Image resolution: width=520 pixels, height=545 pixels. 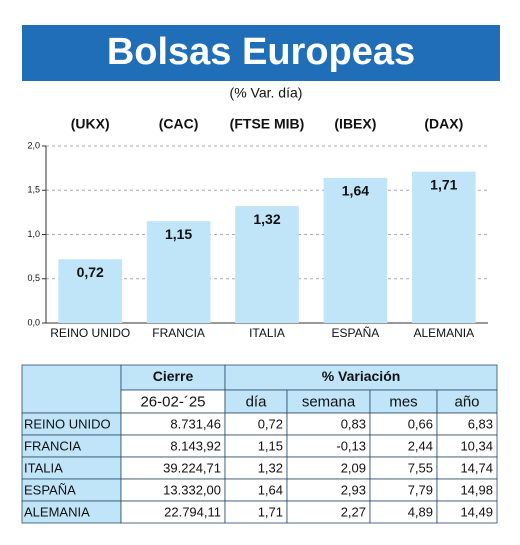 What do you see at coordinates (466, 401) in the screenshot?
I see `table-sub-header: año` at bounding box center [466, 401].